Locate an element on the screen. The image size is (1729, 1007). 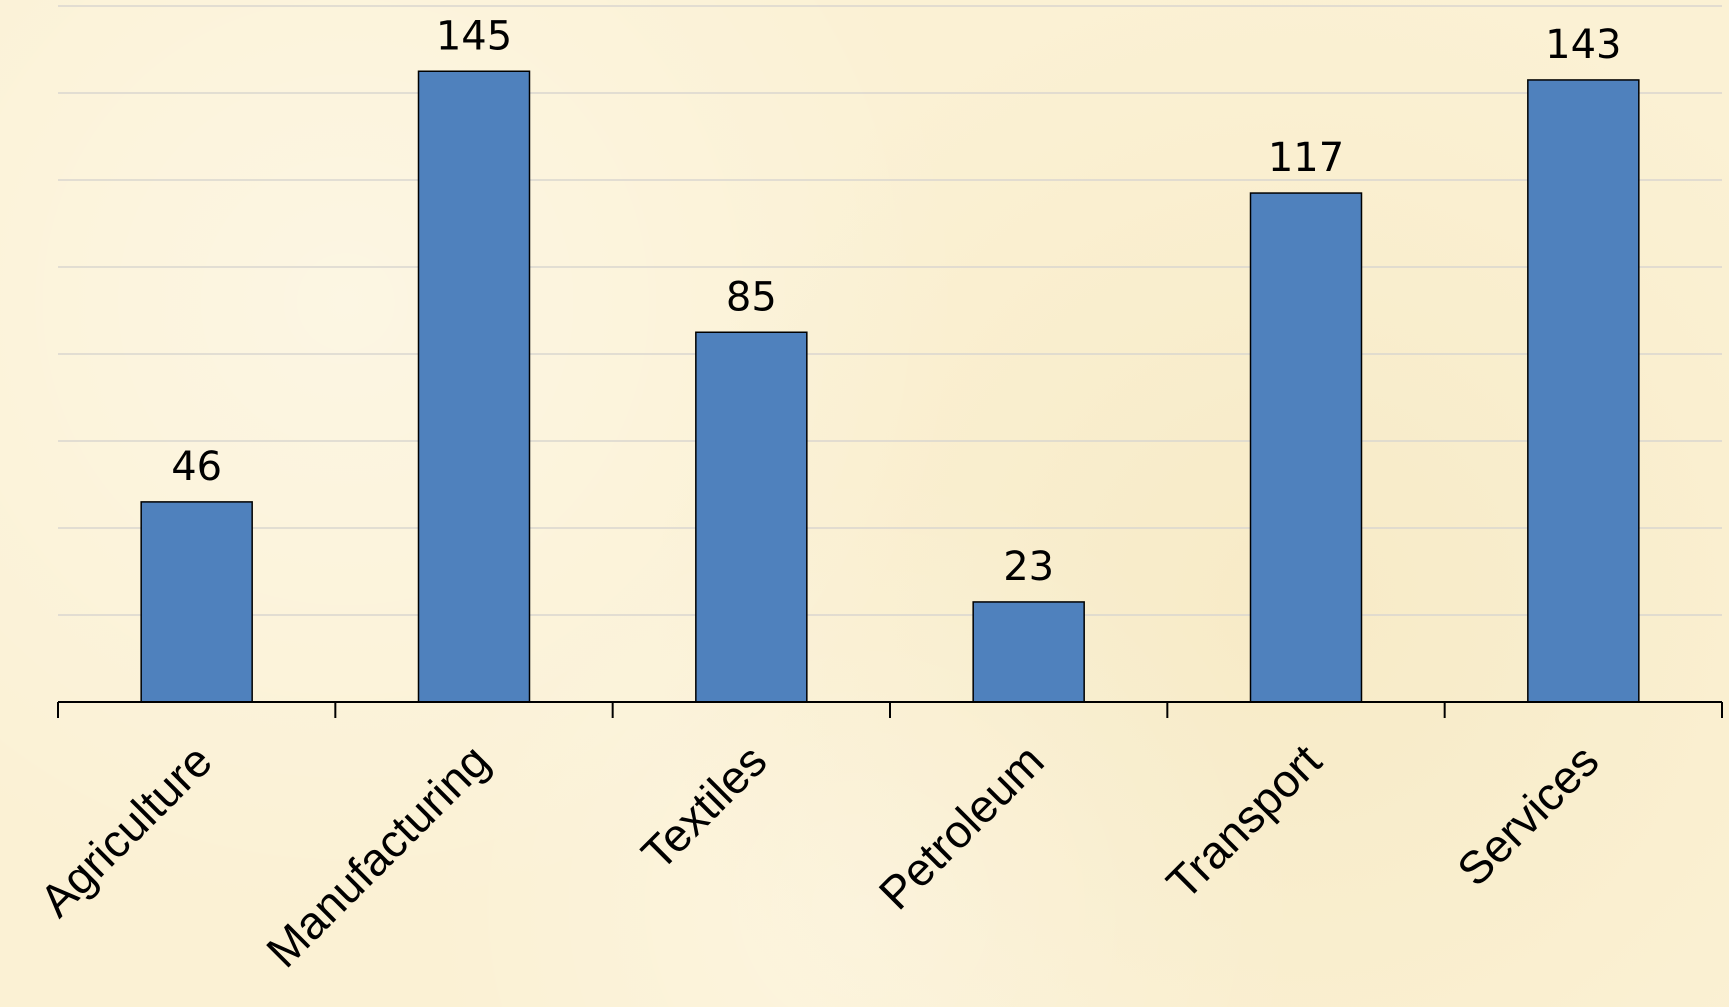
bar-transport is located at coordinates (1306, 447).